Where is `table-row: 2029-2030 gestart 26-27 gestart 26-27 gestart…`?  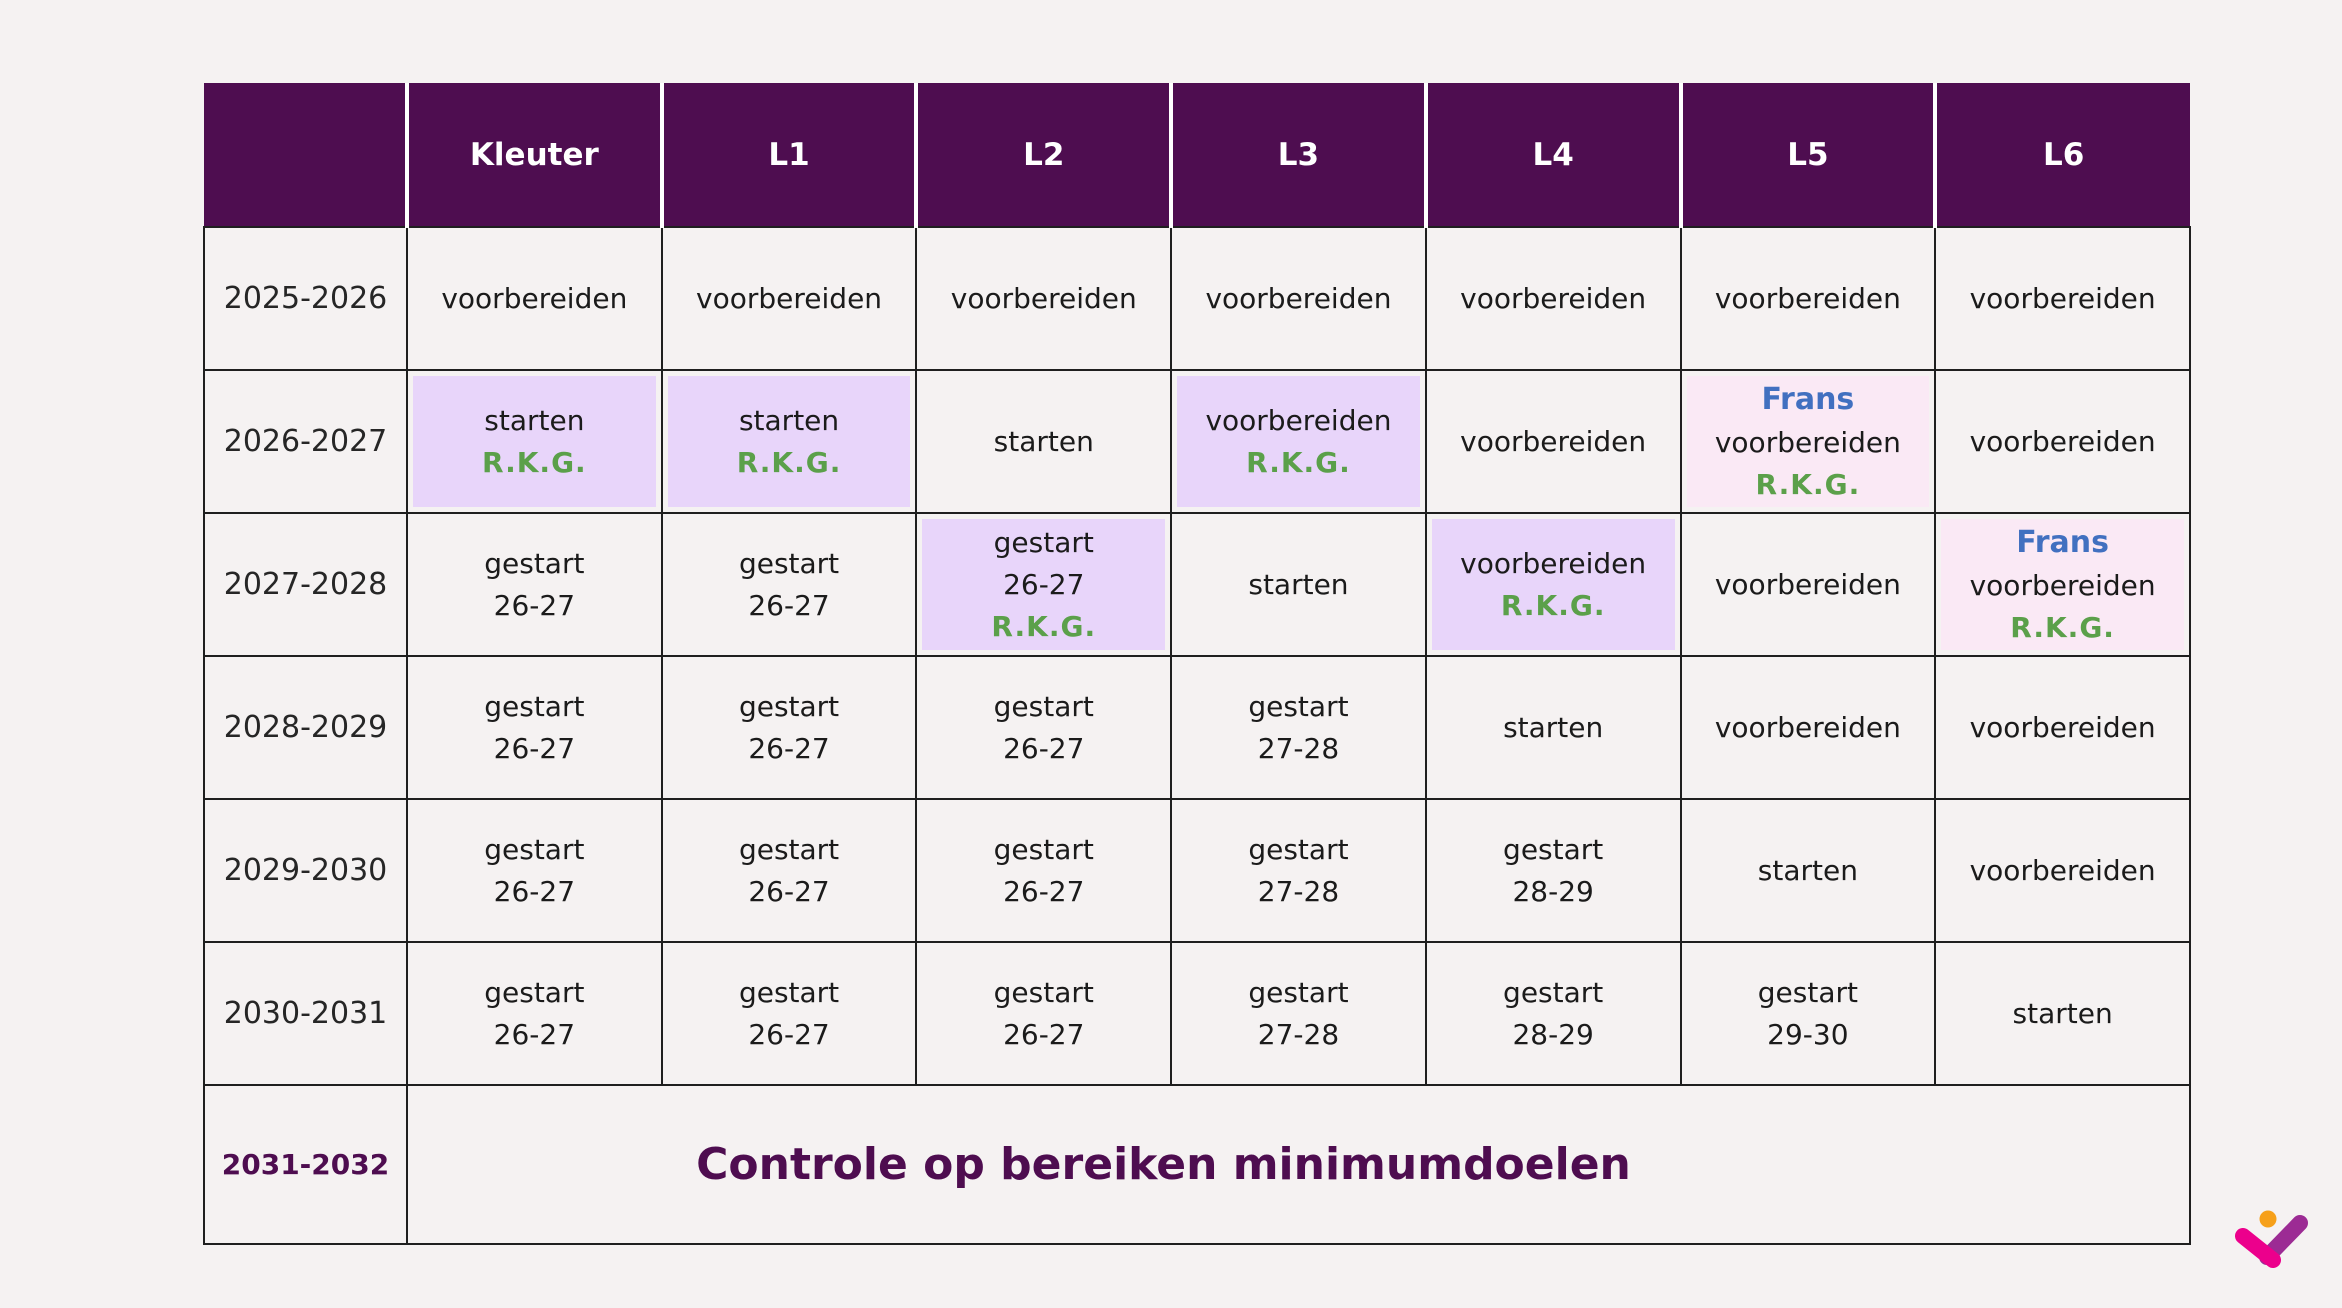 table-row: 2029-2030 gestart 26-27 gestart 26-27 gestart… is located at coordinates (1197, 870).